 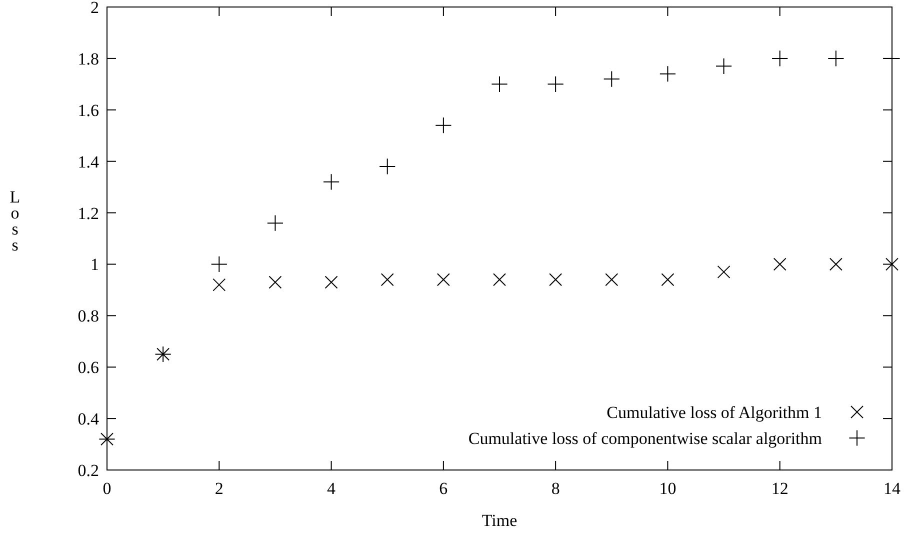 I want to click on x-tick-label: 0, so click(x=107, y=488).